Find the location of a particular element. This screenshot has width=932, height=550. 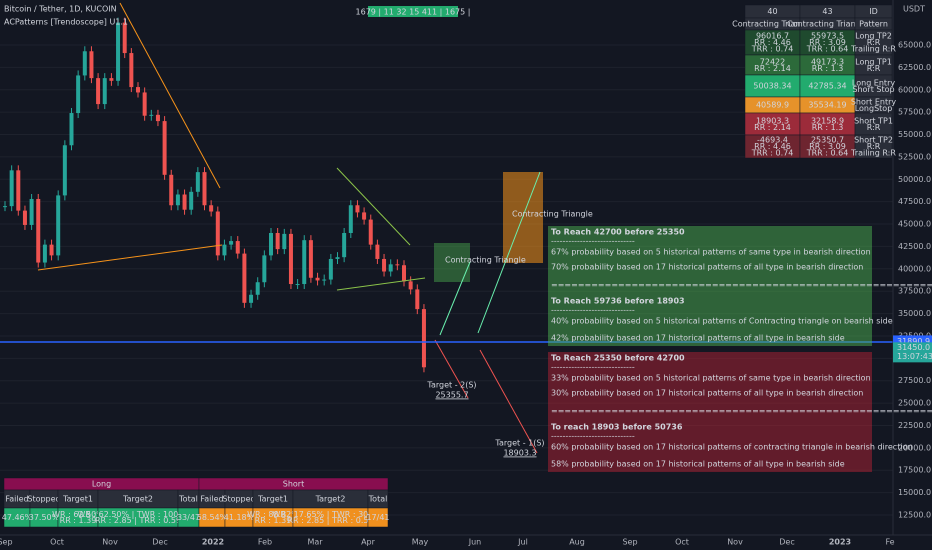

stats-value: WR : 62.50% | TWR : 100.00% is located at coordinates (138, 514).